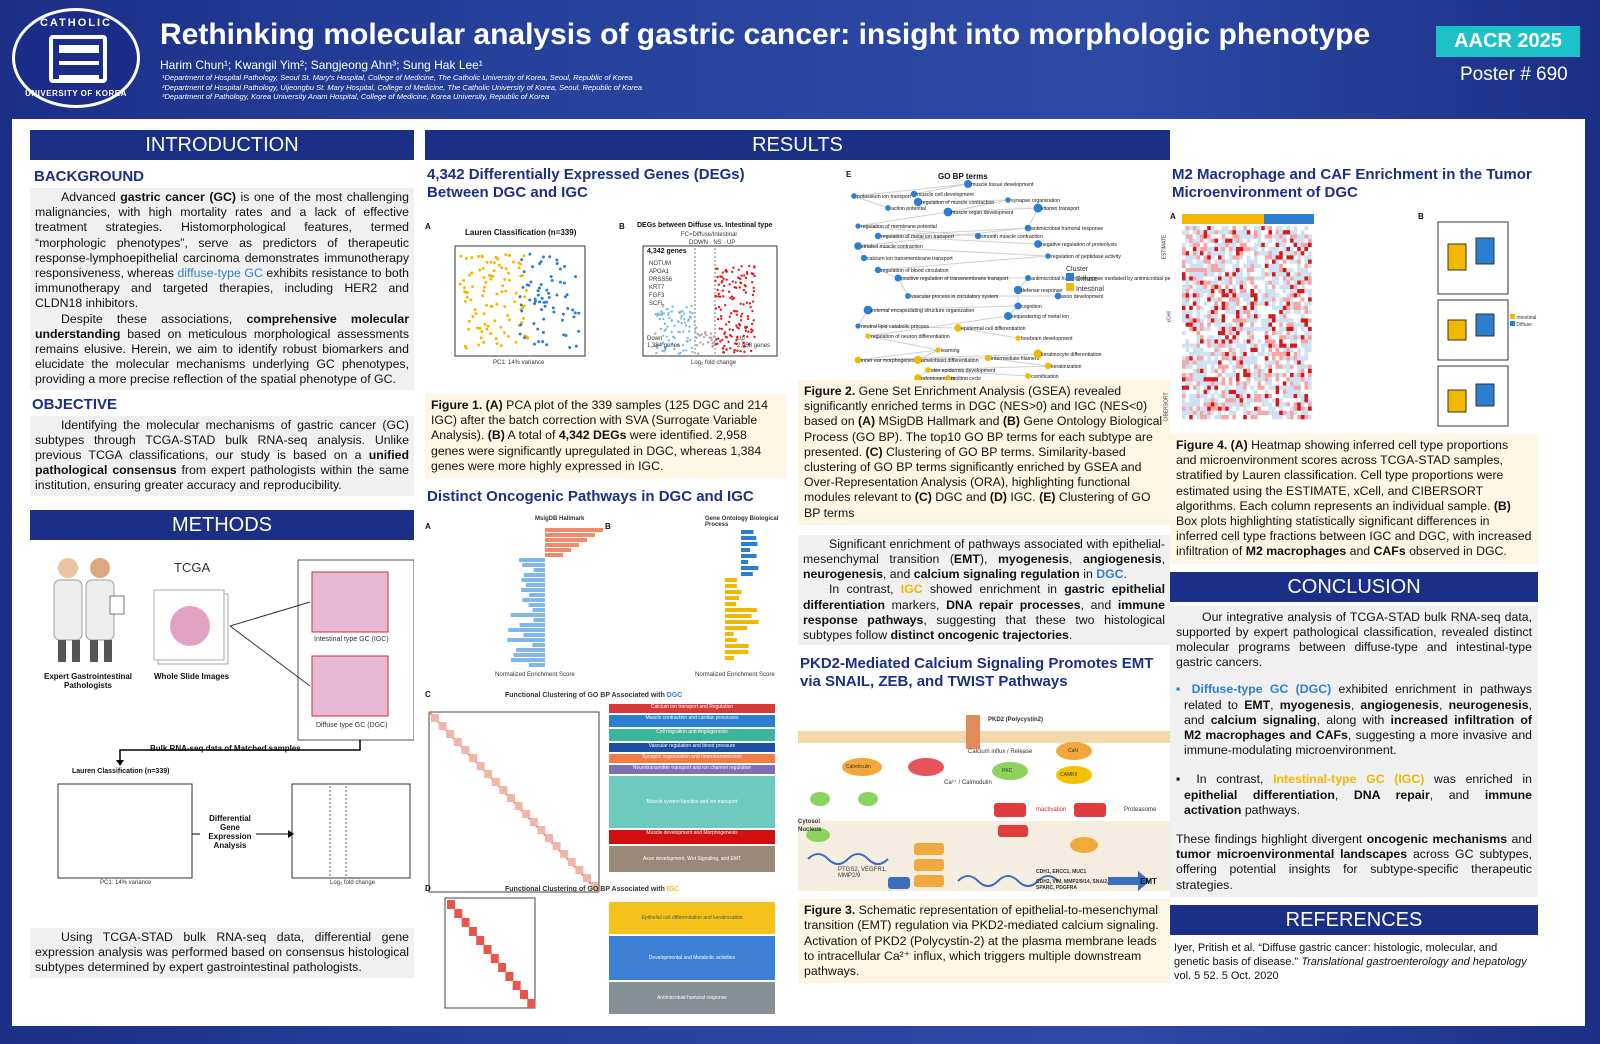  What do you see at coordinates (667, 251) in the screenshot?
I see `volcano-gene-count: 4,342 genes` at bounding box center [667, 251].